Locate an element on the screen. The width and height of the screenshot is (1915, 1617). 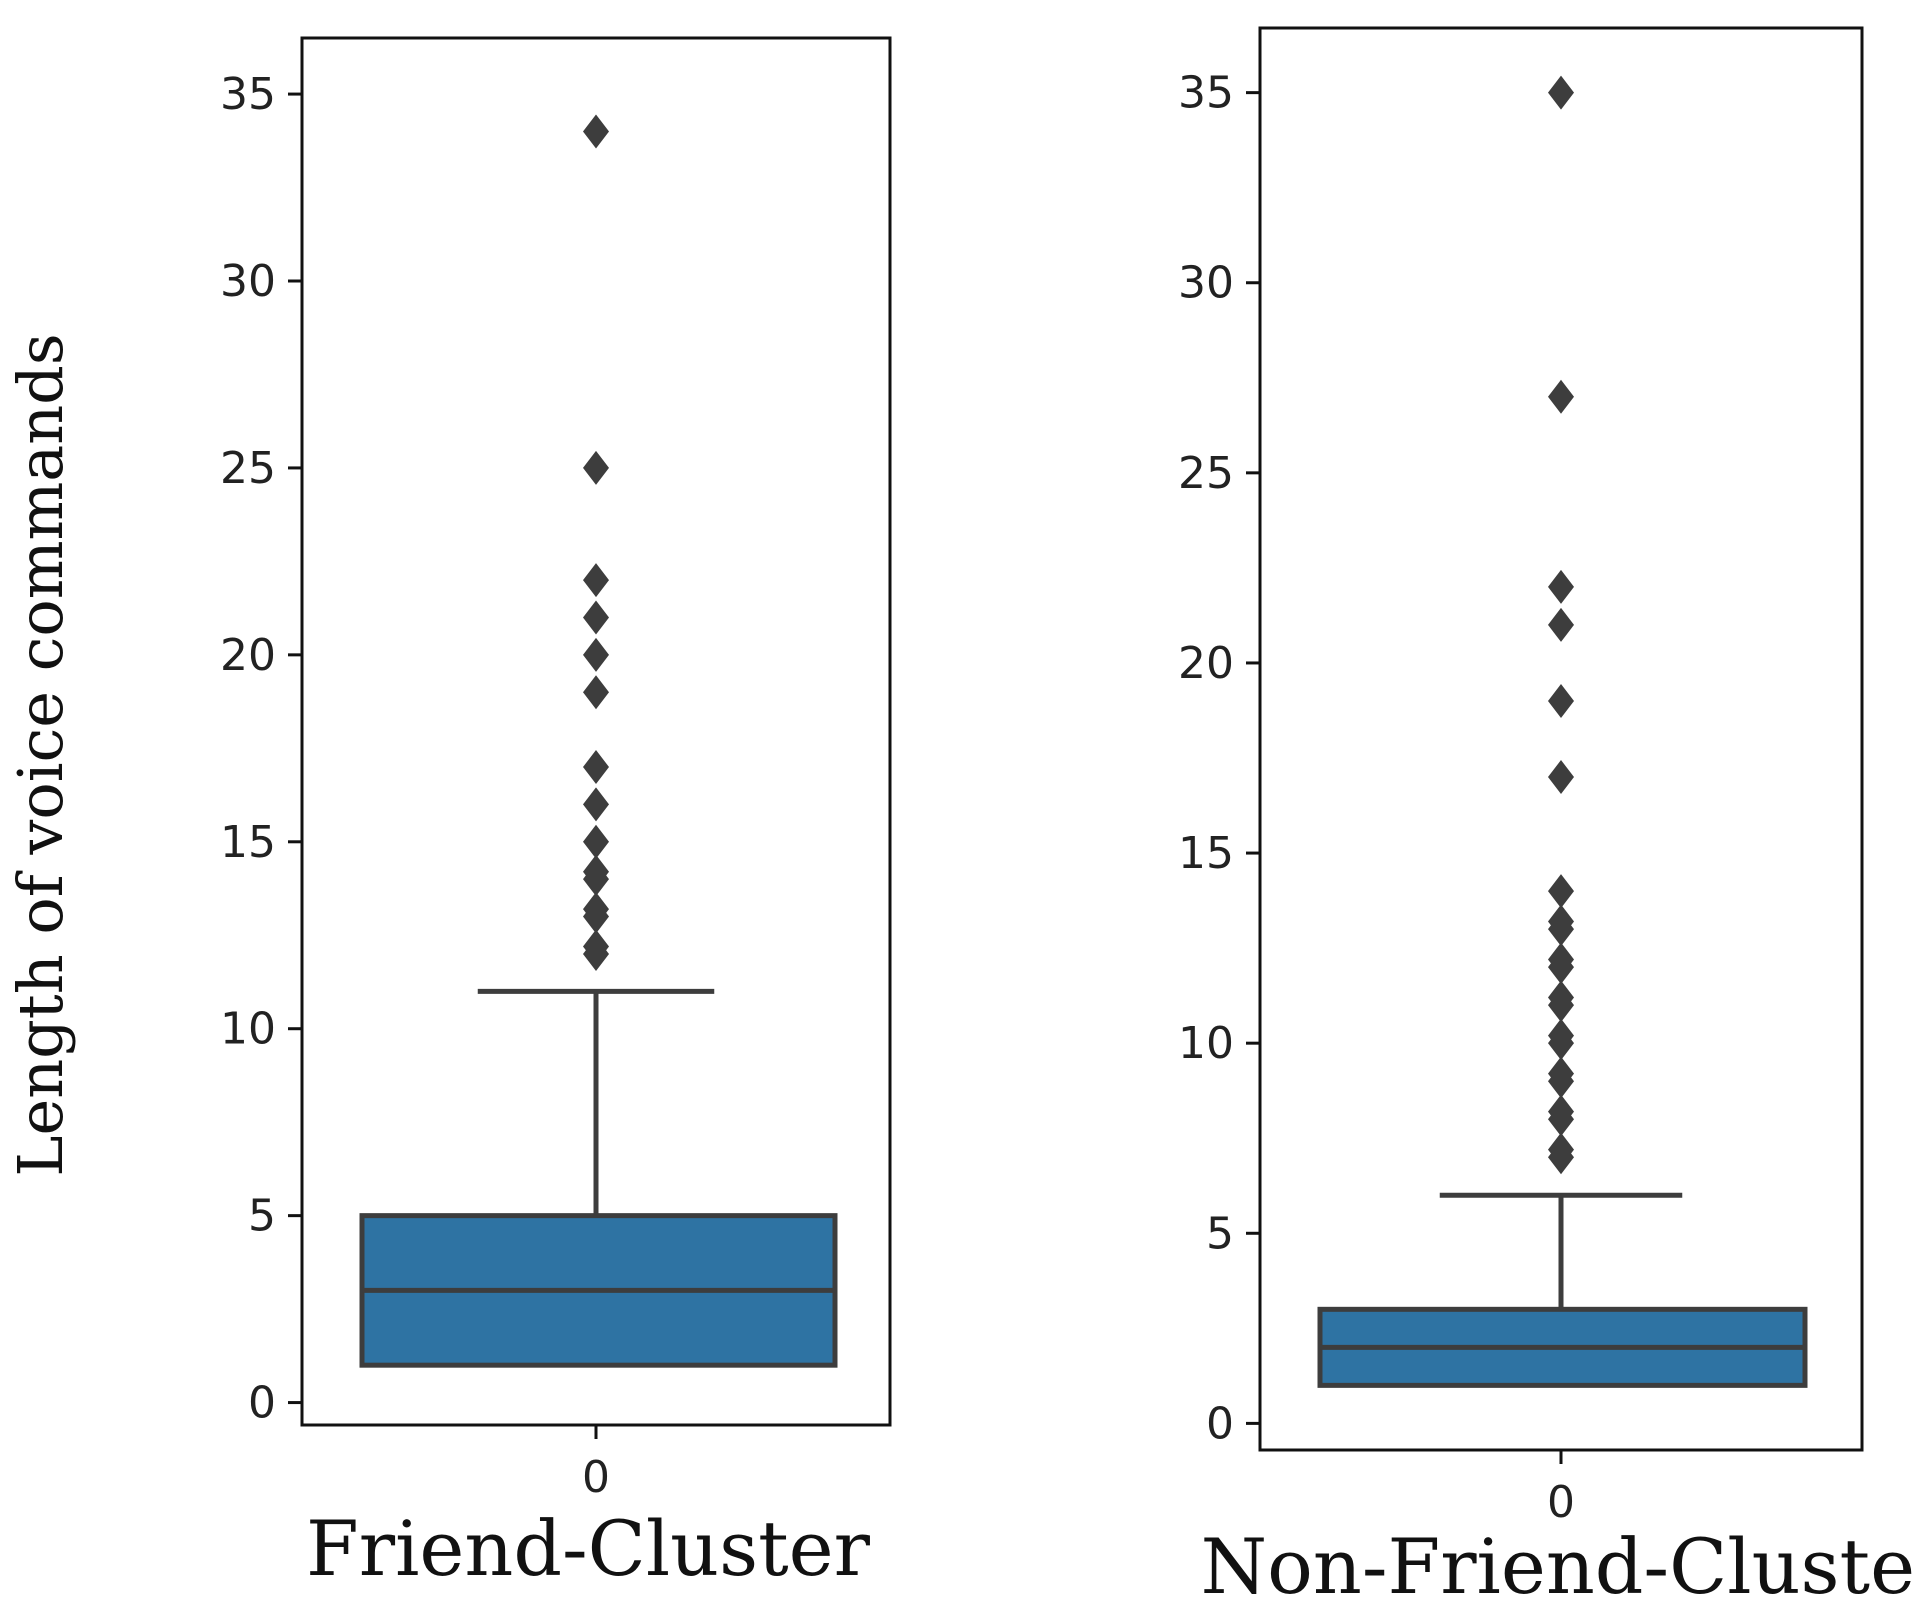
x-axis-label-friend-cluster: Friend-Cluster is located at coordinates (588, 1548).